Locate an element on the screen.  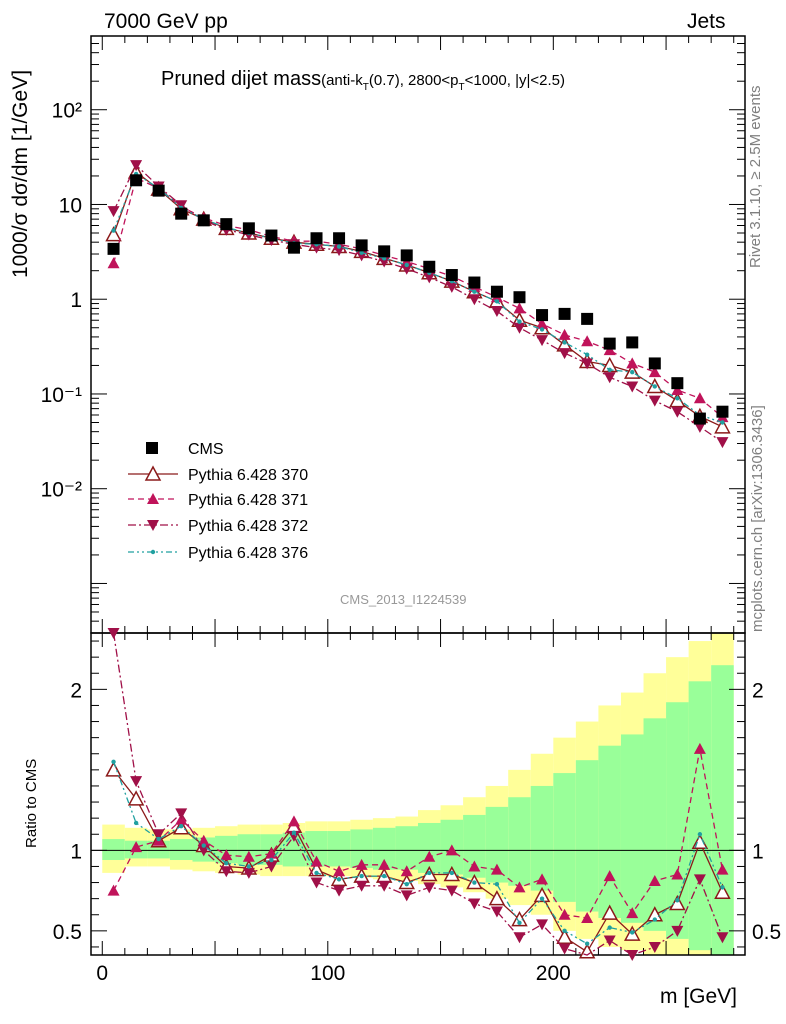
legend-marker-p370 is located at coordinates (153, 473).